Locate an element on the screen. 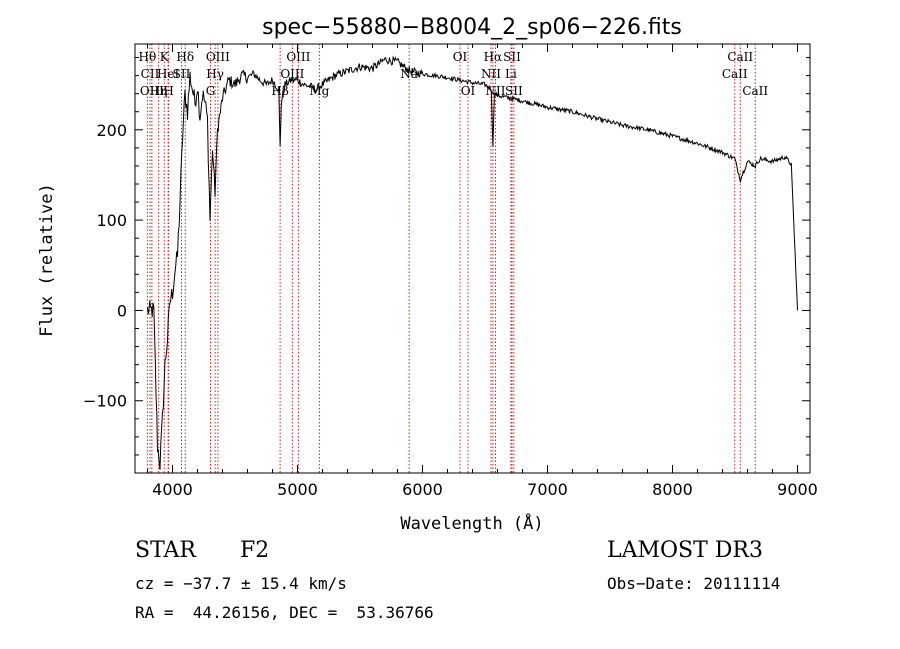  spectral-line-label: Hθ is located at coordinates (148, 57).